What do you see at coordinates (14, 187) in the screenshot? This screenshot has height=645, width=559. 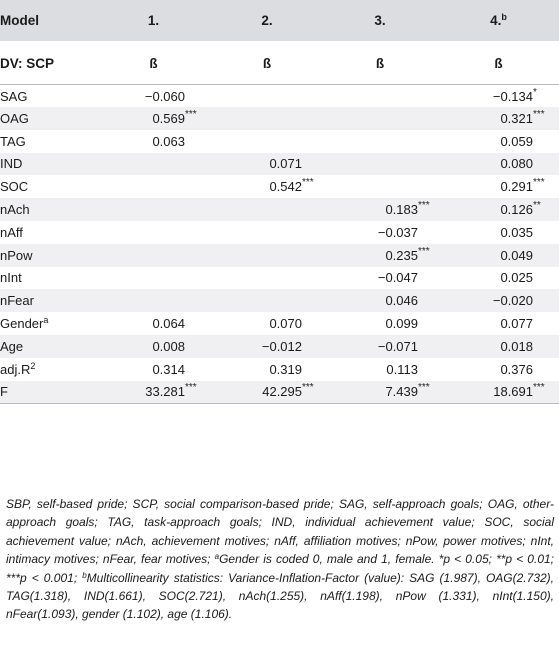 I see `row-label-text: SOC` at bounding box center [14, 187].